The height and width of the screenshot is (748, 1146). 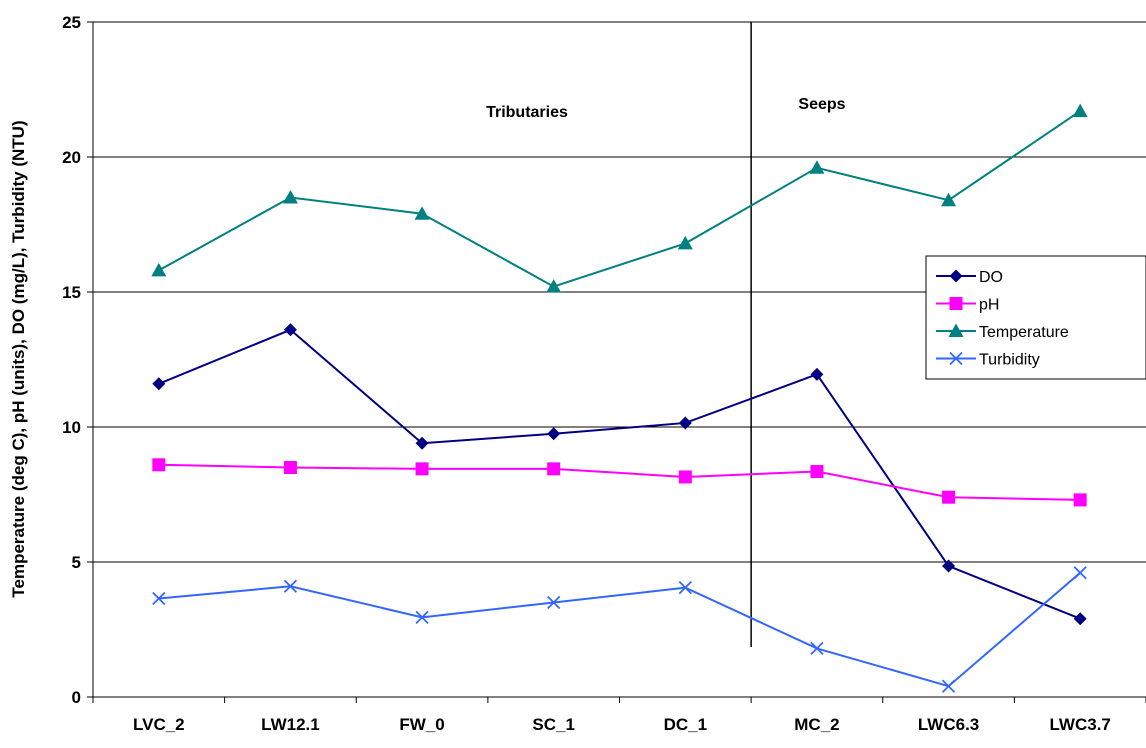 I want to click on legend-marker-do, so click(x=956, y=276).